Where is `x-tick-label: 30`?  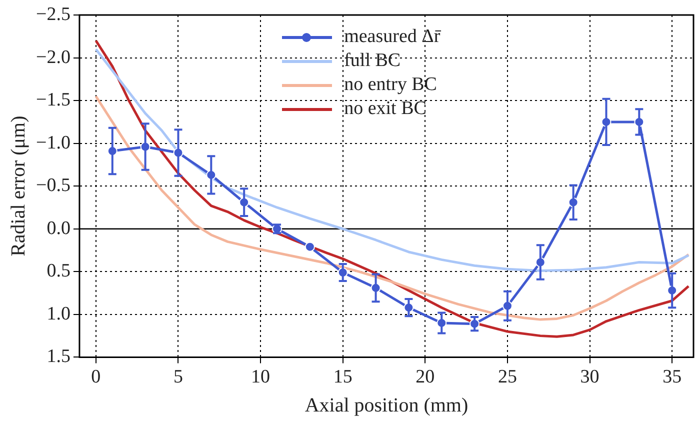
x-tick-label: 30 is located at coordinates (590, 377).